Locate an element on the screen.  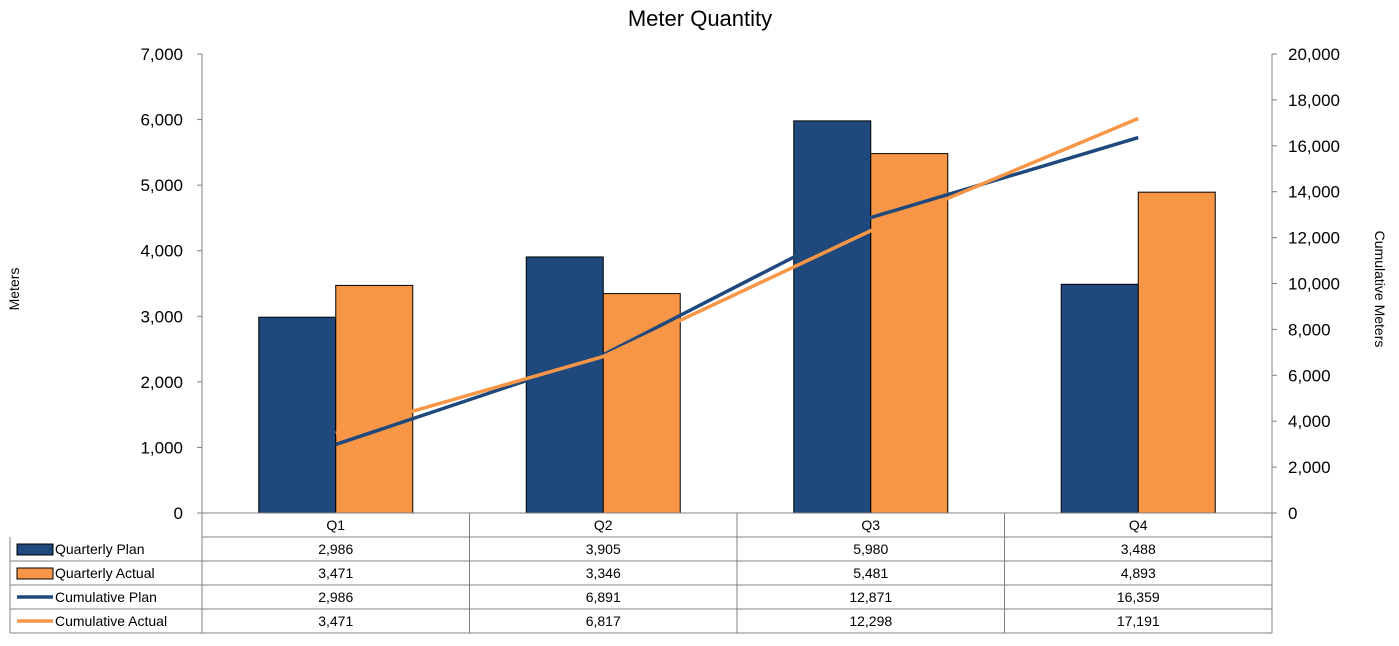
table-cell-value: 12,298 is located at coordinates (870, 621).